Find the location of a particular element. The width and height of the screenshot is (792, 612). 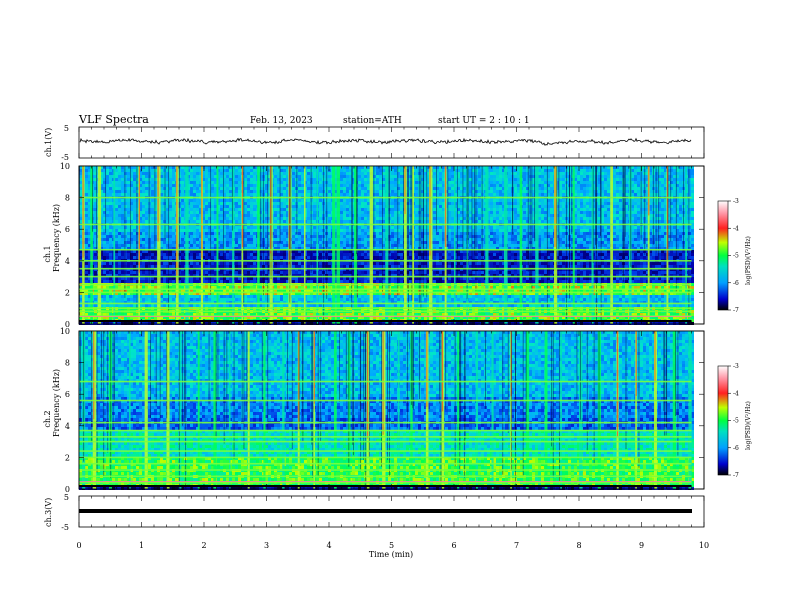

colorbar-ch1: -3 -4 -5 -6 -7 log(PSD)(V²/Hz) is located at coordinates (734, 256).